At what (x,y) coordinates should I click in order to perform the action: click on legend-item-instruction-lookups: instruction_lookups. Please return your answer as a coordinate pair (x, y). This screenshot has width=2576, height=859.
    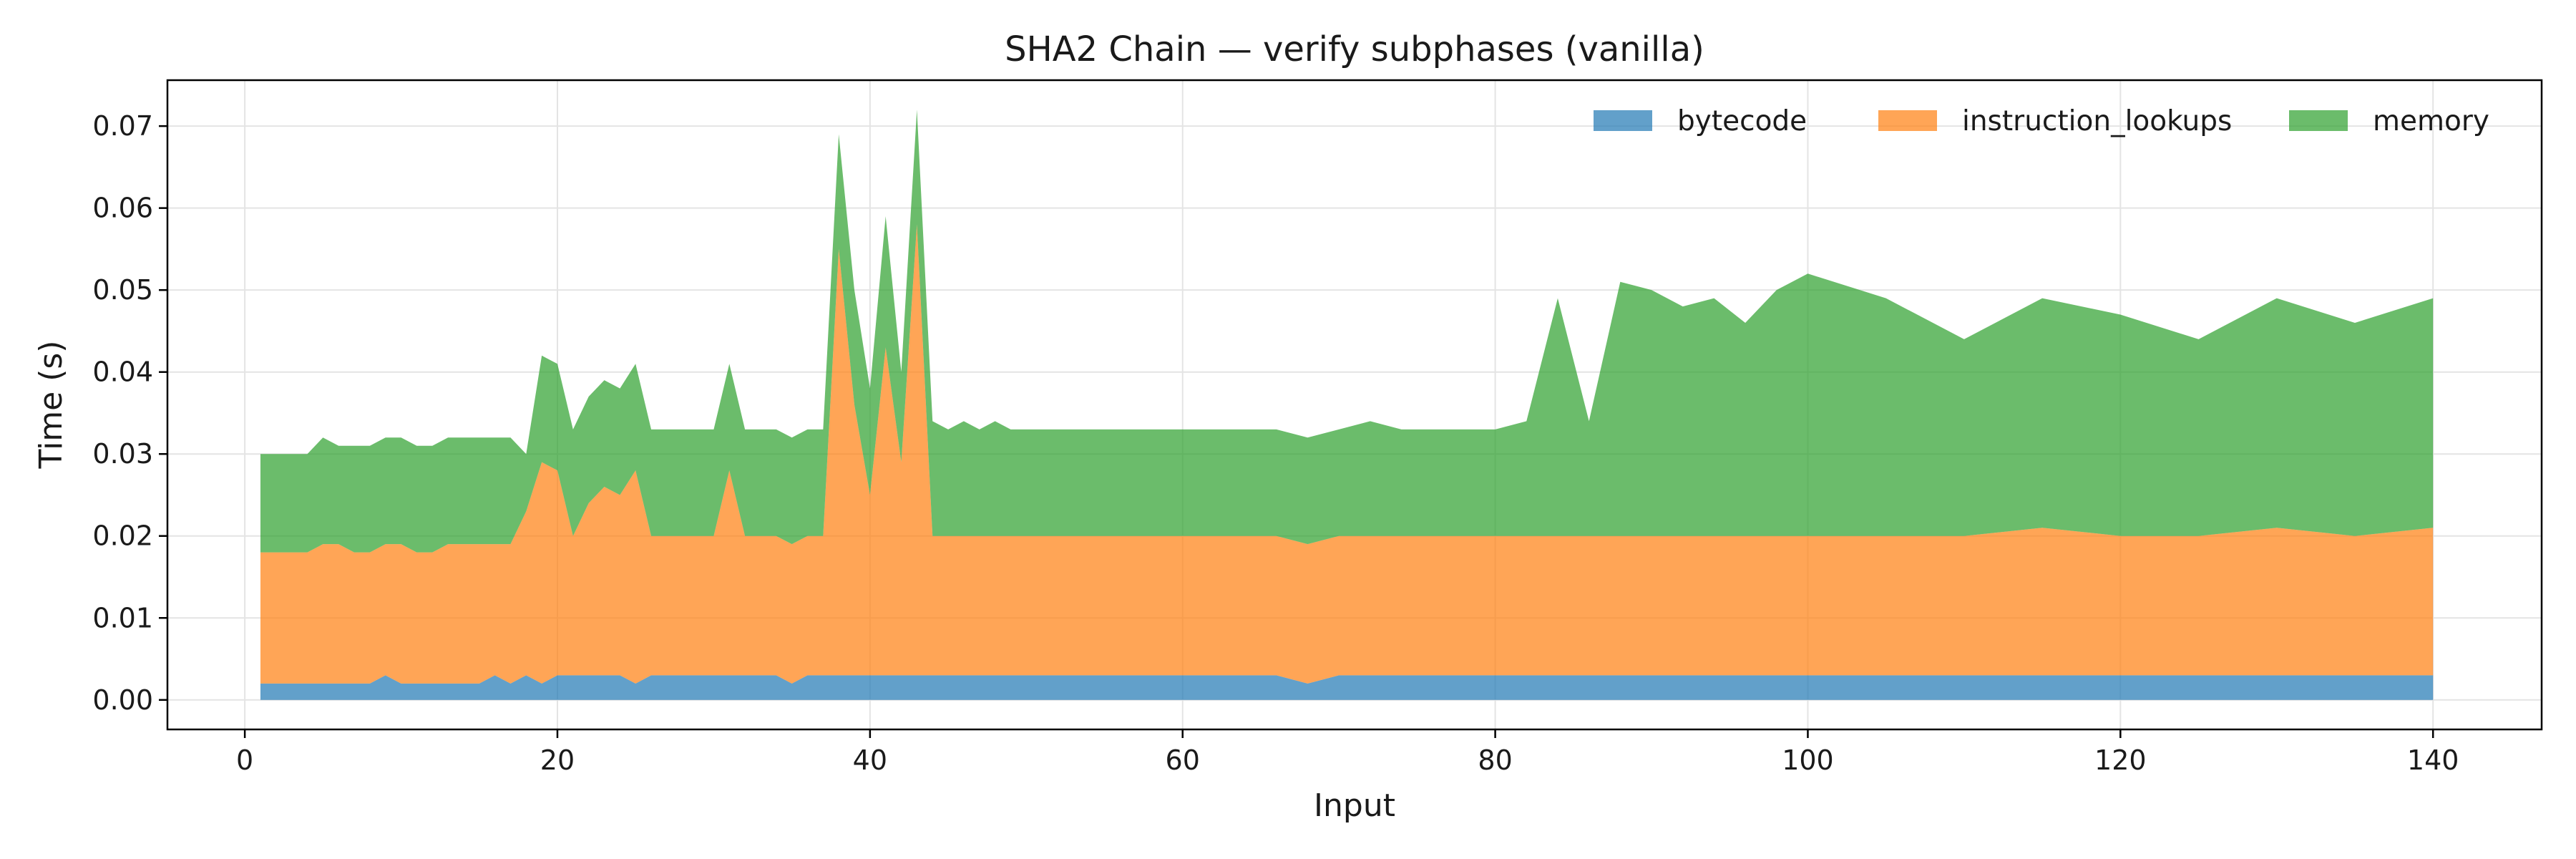
    Looking at the image, I should click on (2055, 121).